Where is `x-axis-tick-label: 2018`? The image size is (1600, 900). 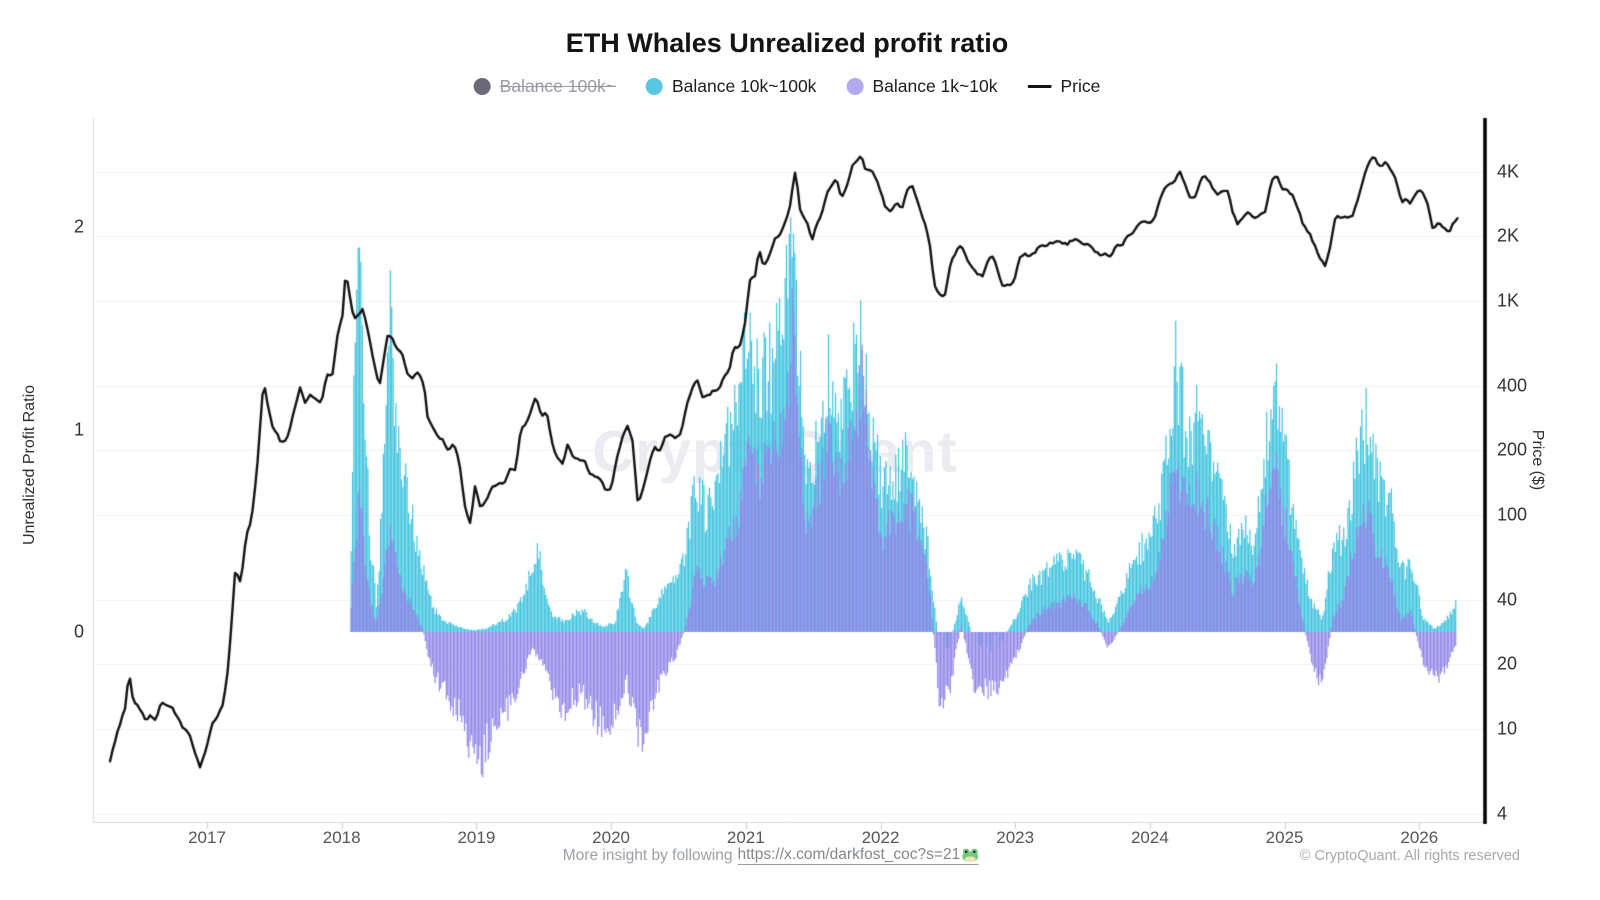 x-axis-tick-label: 2018 is located at coordinates (341, 837).